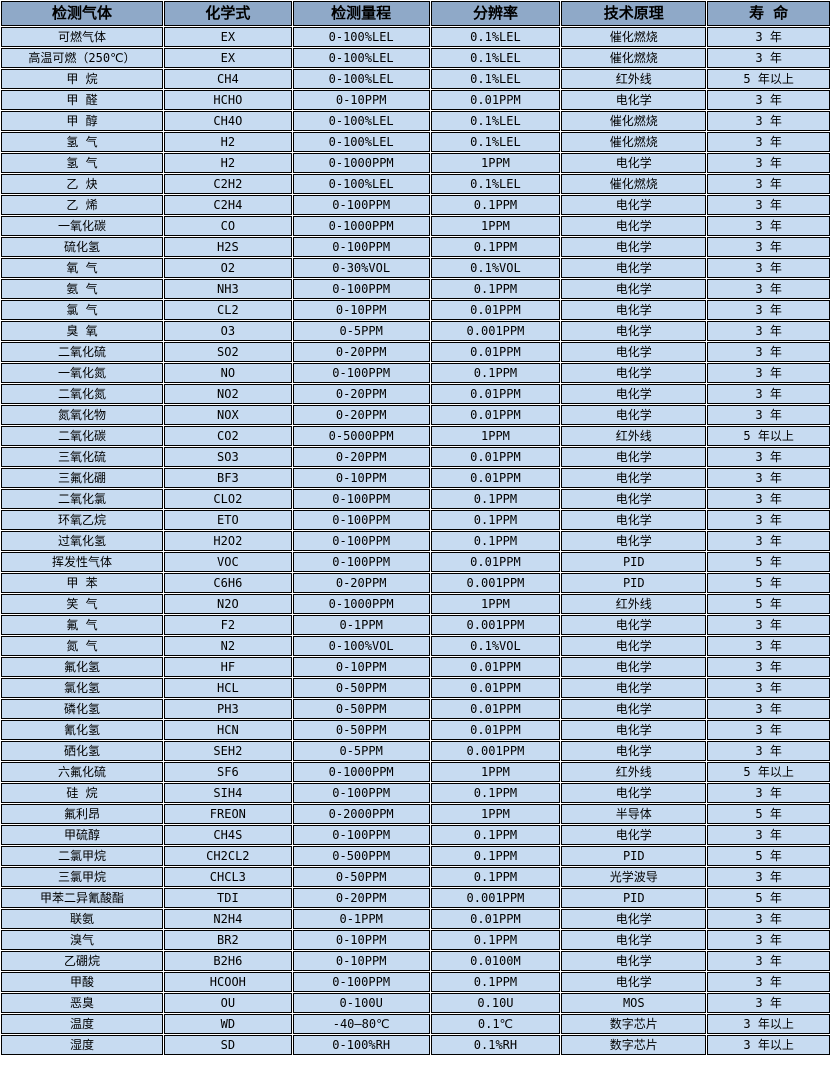 Image resolution: width=831 pixels, height=1075 pixels. Describe the element at coordinates (82, 877) in the screenshot. I see `cell-gas: 三氯甲烷` at that location.